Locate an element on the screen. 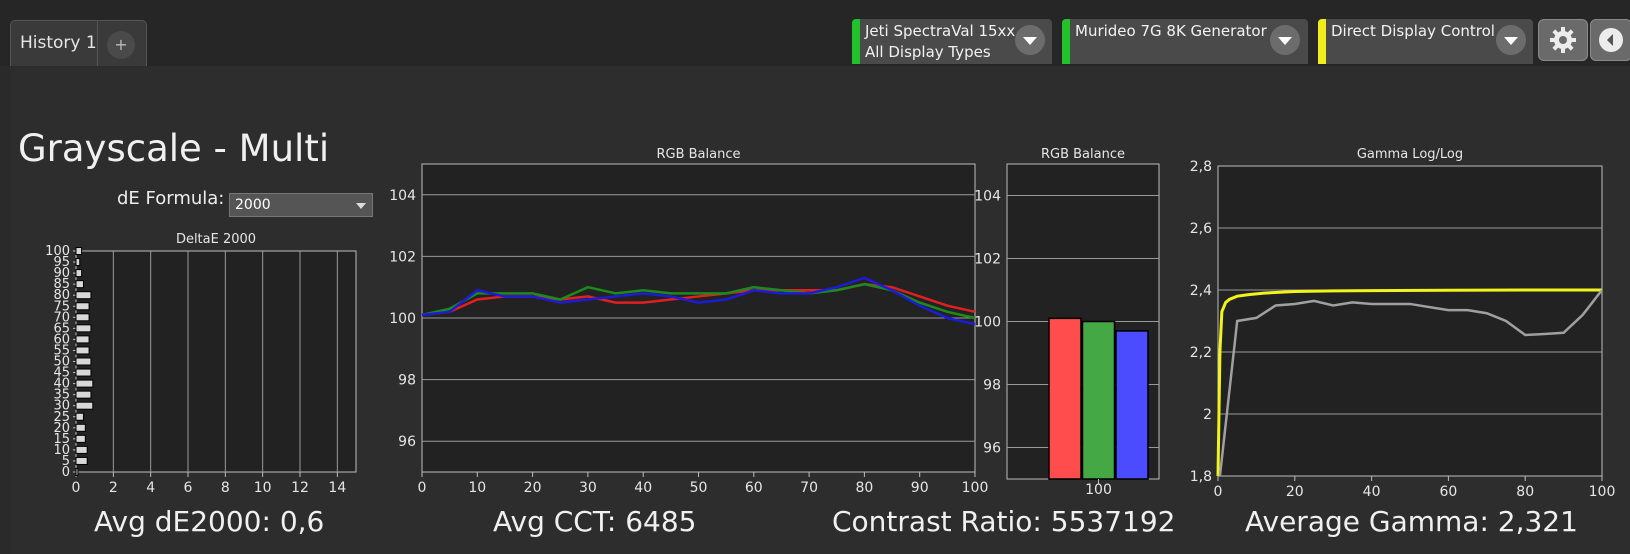 The width and height of the screenshot is (1630, 554). rgb-line-x-tick-label: 90 is located at coordinates (920, 488).